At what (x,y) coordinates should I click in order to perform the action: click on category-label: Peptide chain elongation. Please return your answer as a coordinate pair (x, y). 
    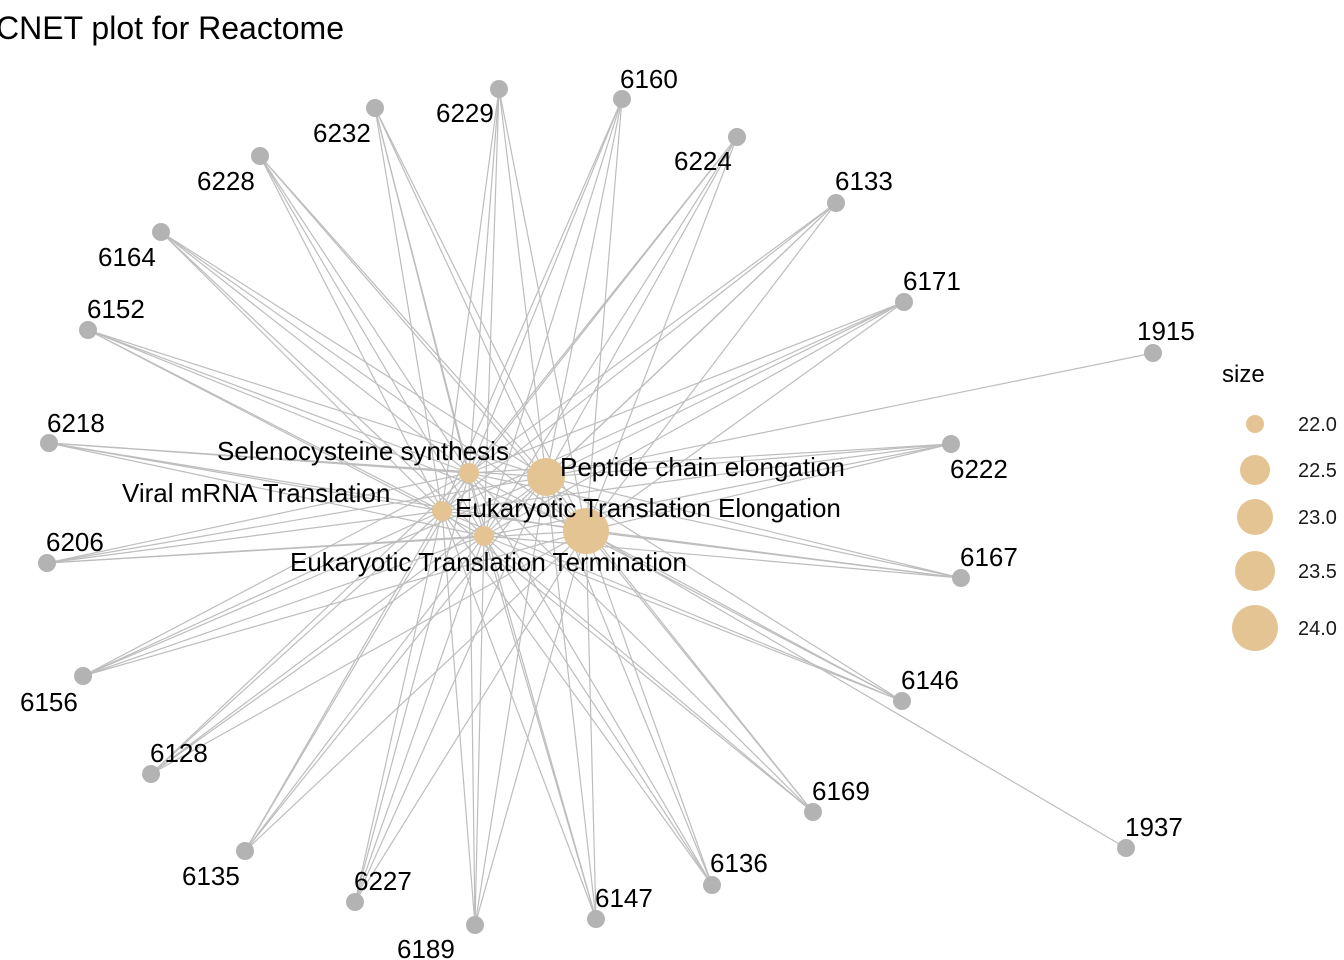
    Looking at the image, I should click on (702, 467).